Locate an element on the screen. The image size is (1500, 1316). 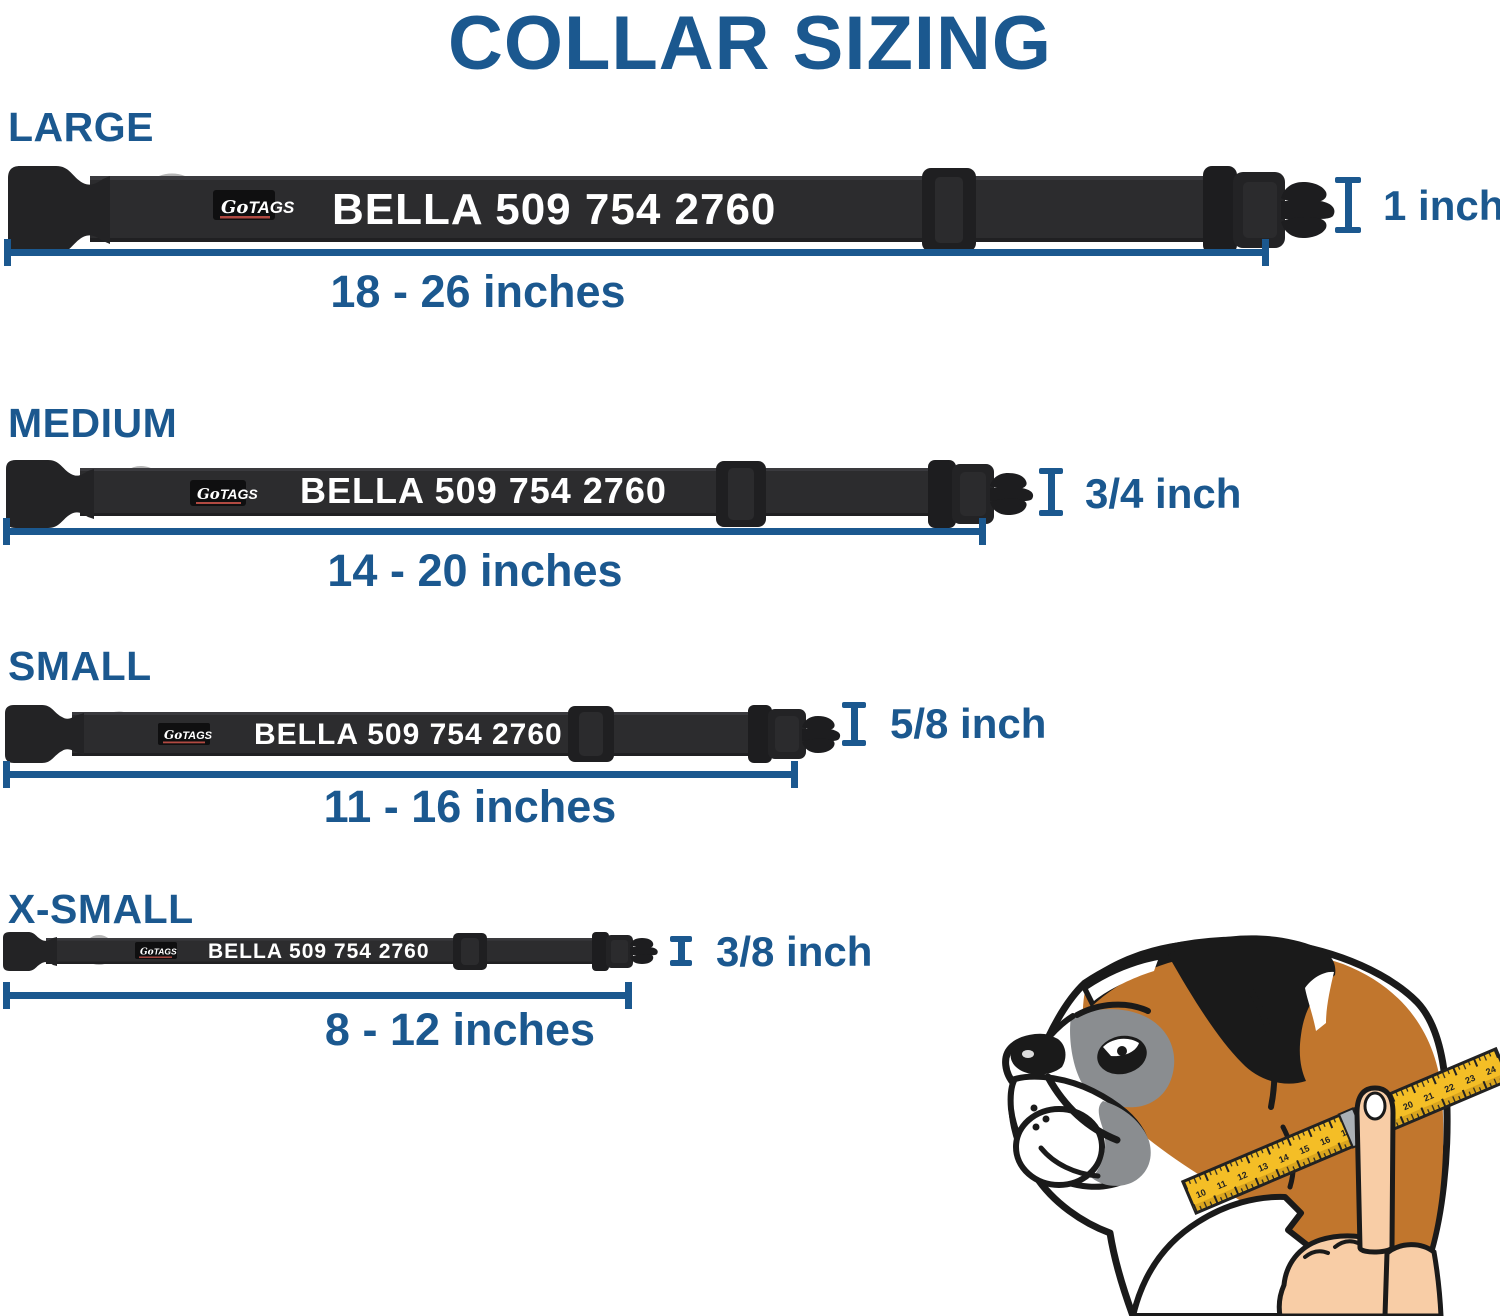
tape-number: 16 is located at coordinates (1325, 1140).